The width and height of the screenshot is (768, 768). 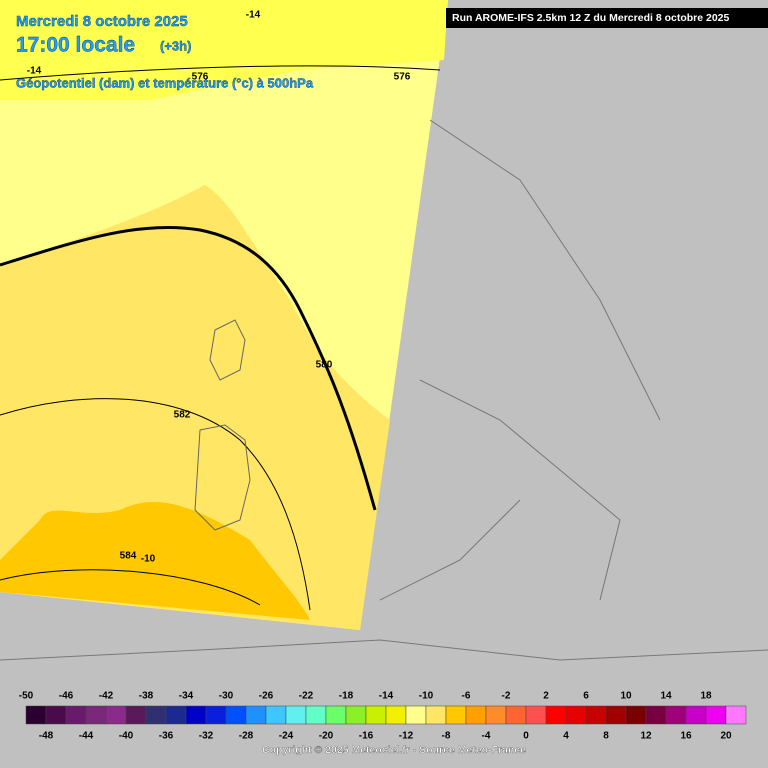 What do you see at coordinates (146, 696) in the screenshot?
I see `scale-label: -38` at bounding box center [146, 696].